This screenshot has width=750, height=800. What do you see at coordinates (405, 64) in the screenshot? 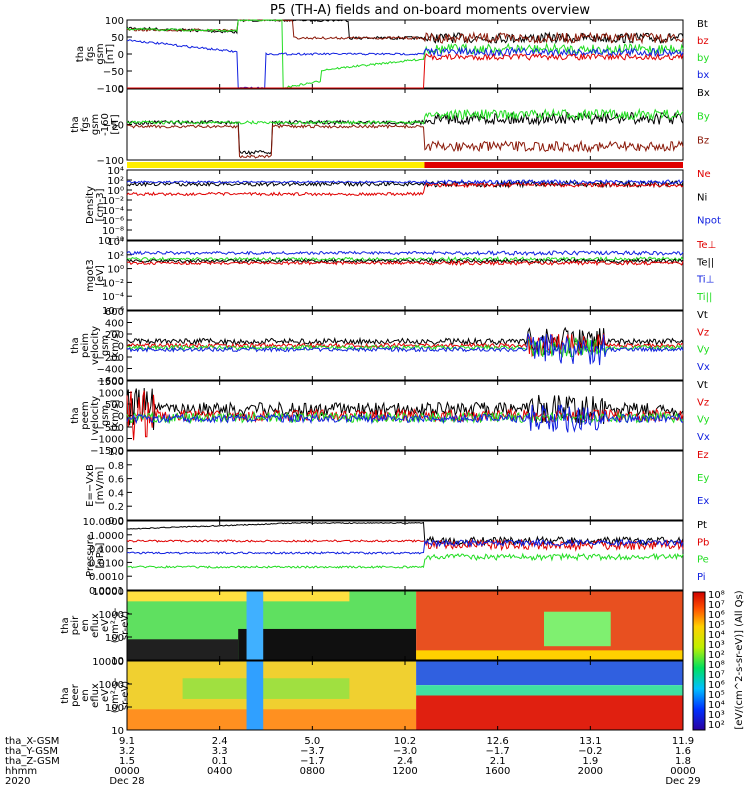
I see `trace-bx` at bounding box center [405, 64].